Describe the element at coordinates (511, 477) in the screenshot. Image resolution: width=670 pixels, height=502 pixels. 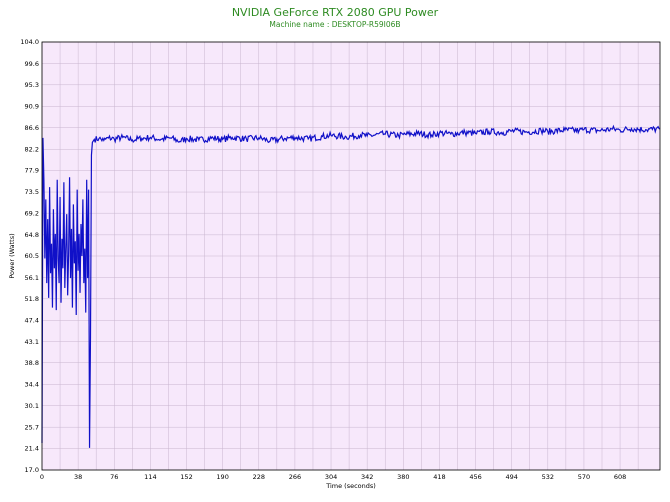
I see `x-tick-label: 494` at that location.